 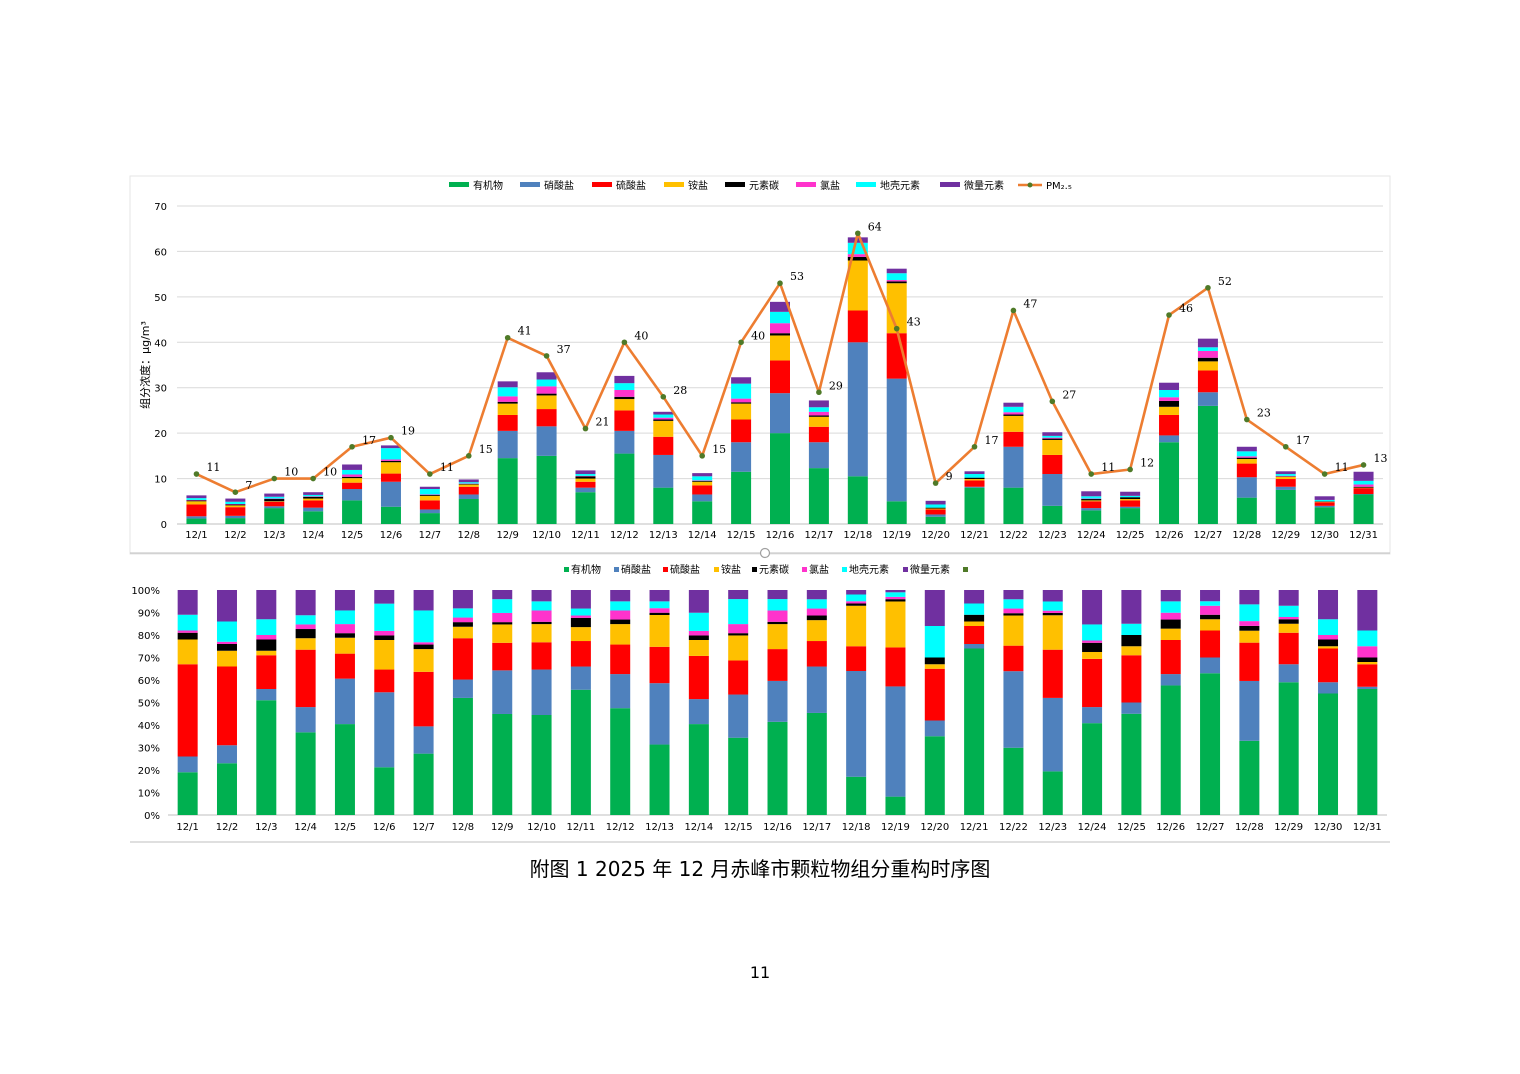 What do you see at coordinates (1091, 535) in the screenshot?
I see `chart1-x-tick: 12/24` at bounding box center [1091, 535].